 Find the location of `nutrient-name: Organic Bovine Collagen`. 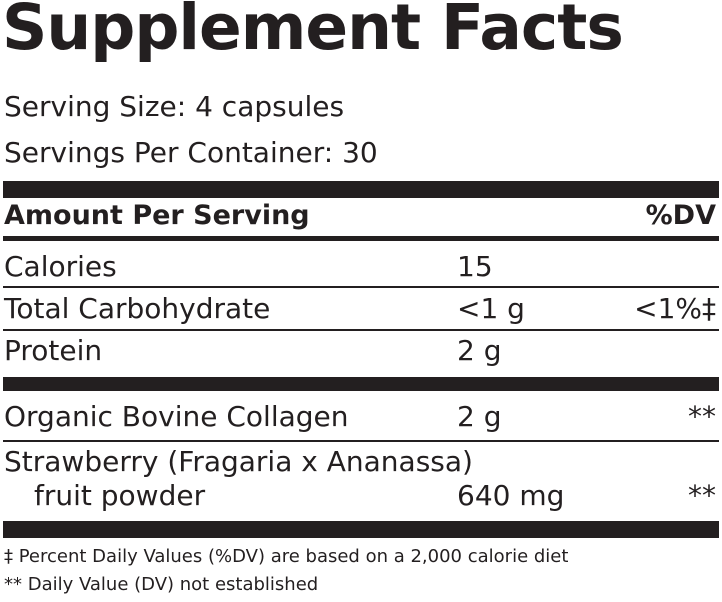

nutrient-name: Organic Bovine Collagen is located at coordinates (176, 416).